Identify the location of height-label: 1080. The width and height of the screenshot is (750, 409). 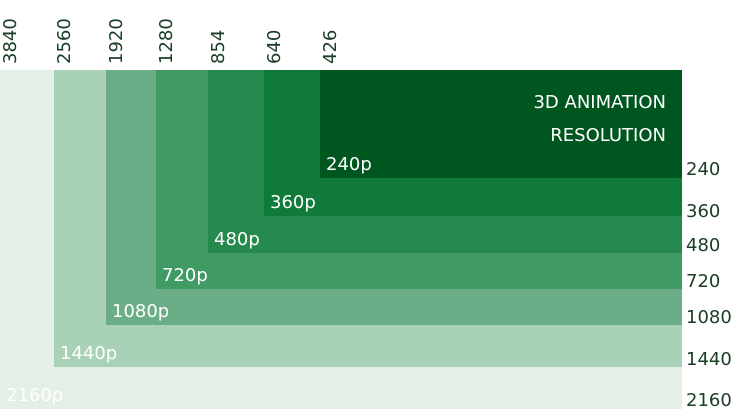
(709, 317).